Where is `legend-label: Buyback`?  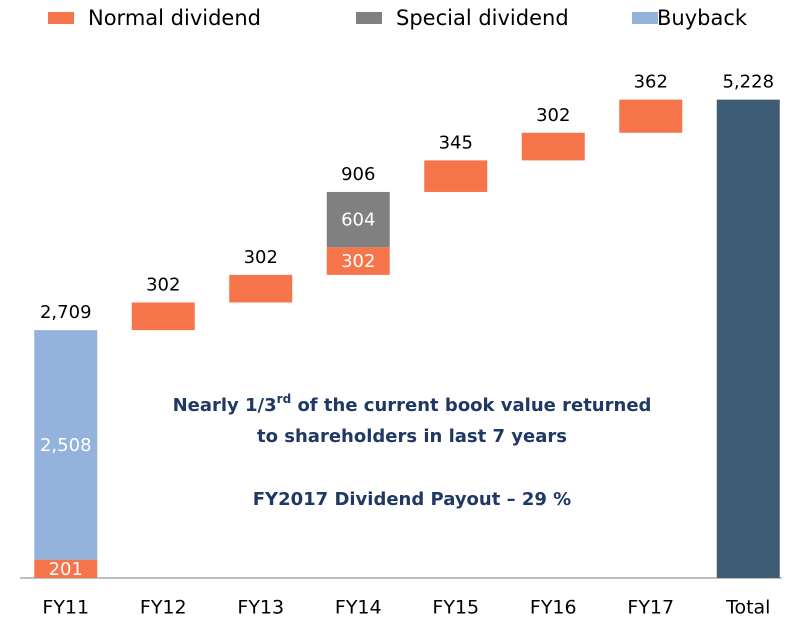
legend-label: Buyback is located at coordinates (702, 18).